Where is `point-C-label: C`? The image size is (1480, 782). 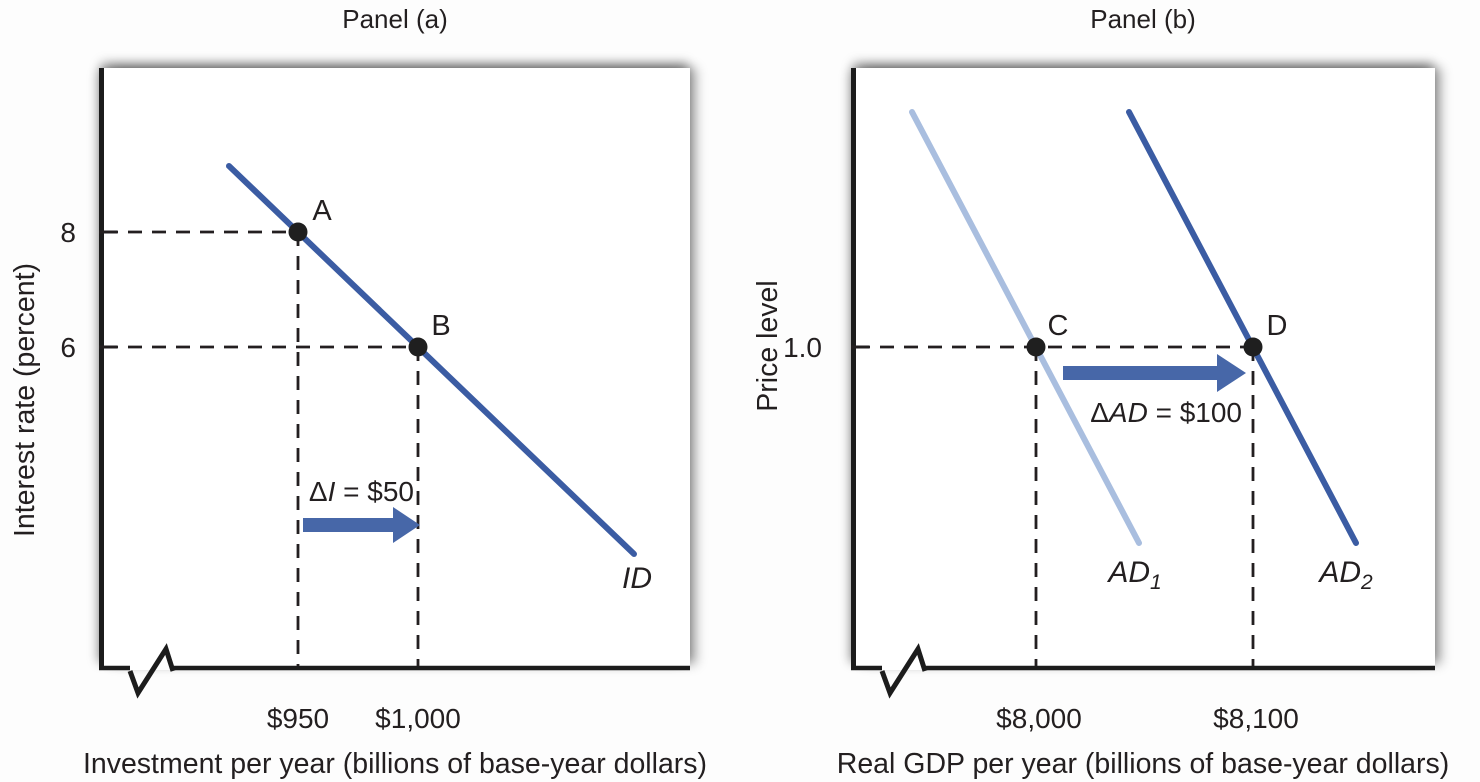
point-C-label: C is located at coordinates (1058, 326).